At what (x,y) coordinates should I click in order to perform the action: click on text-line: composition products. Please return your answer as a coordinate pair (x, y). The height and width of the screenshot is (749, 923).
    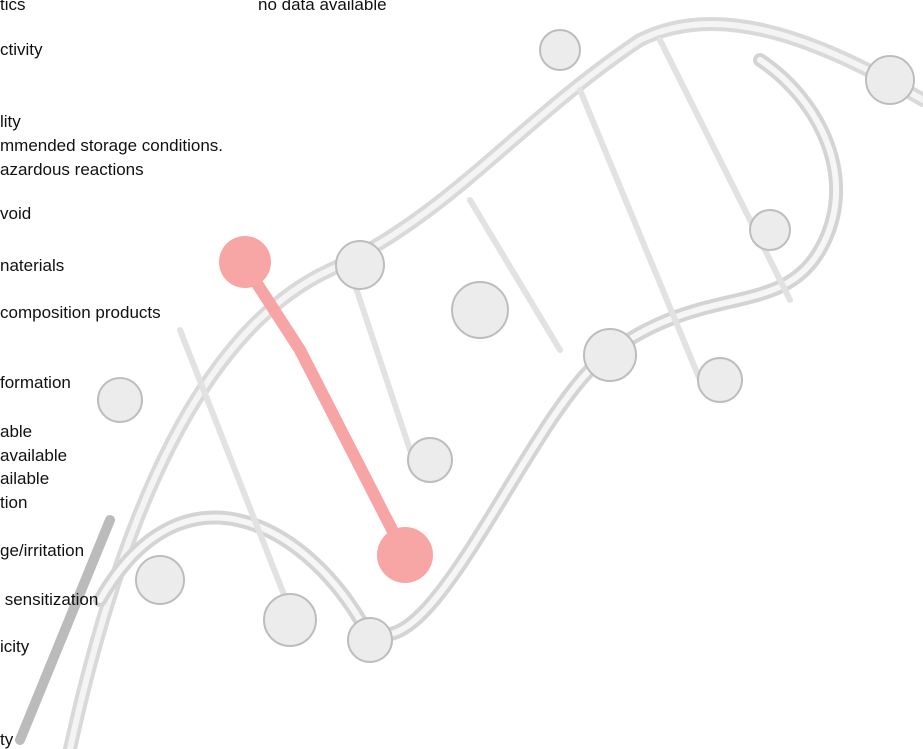
    Looking at the image, I should click on (80, 312).